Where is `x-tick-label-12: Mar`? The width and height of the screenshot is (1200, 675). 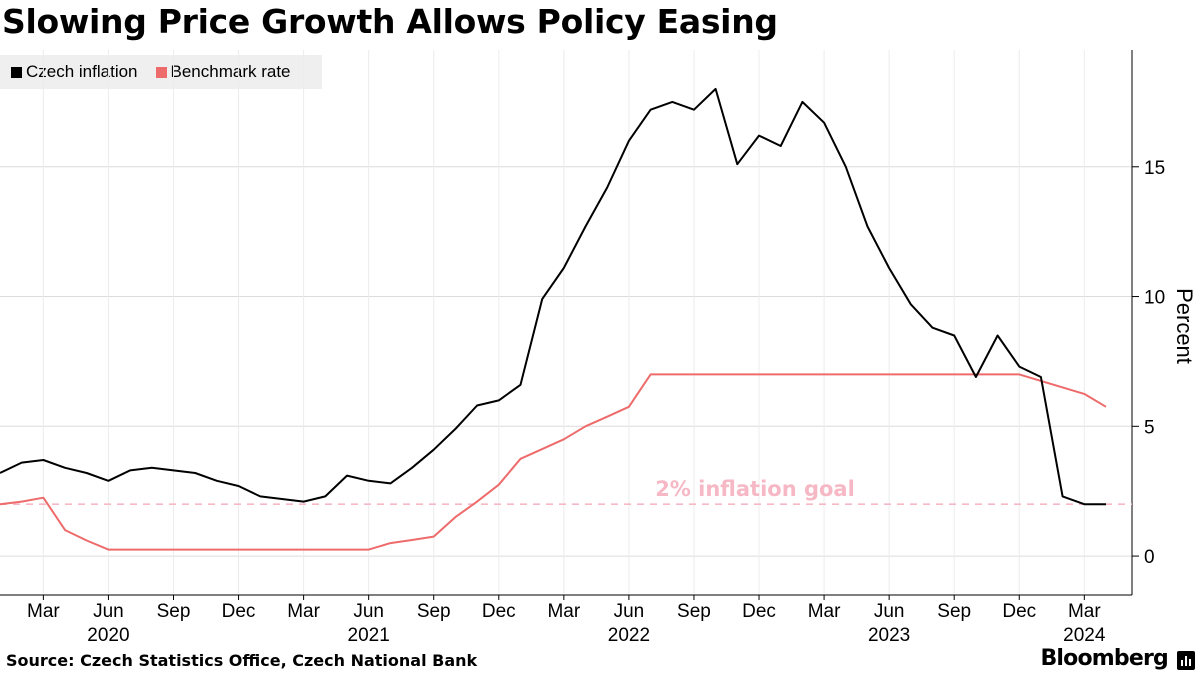
x-tick-label-12: Mar is located at coordinates (824, 611).